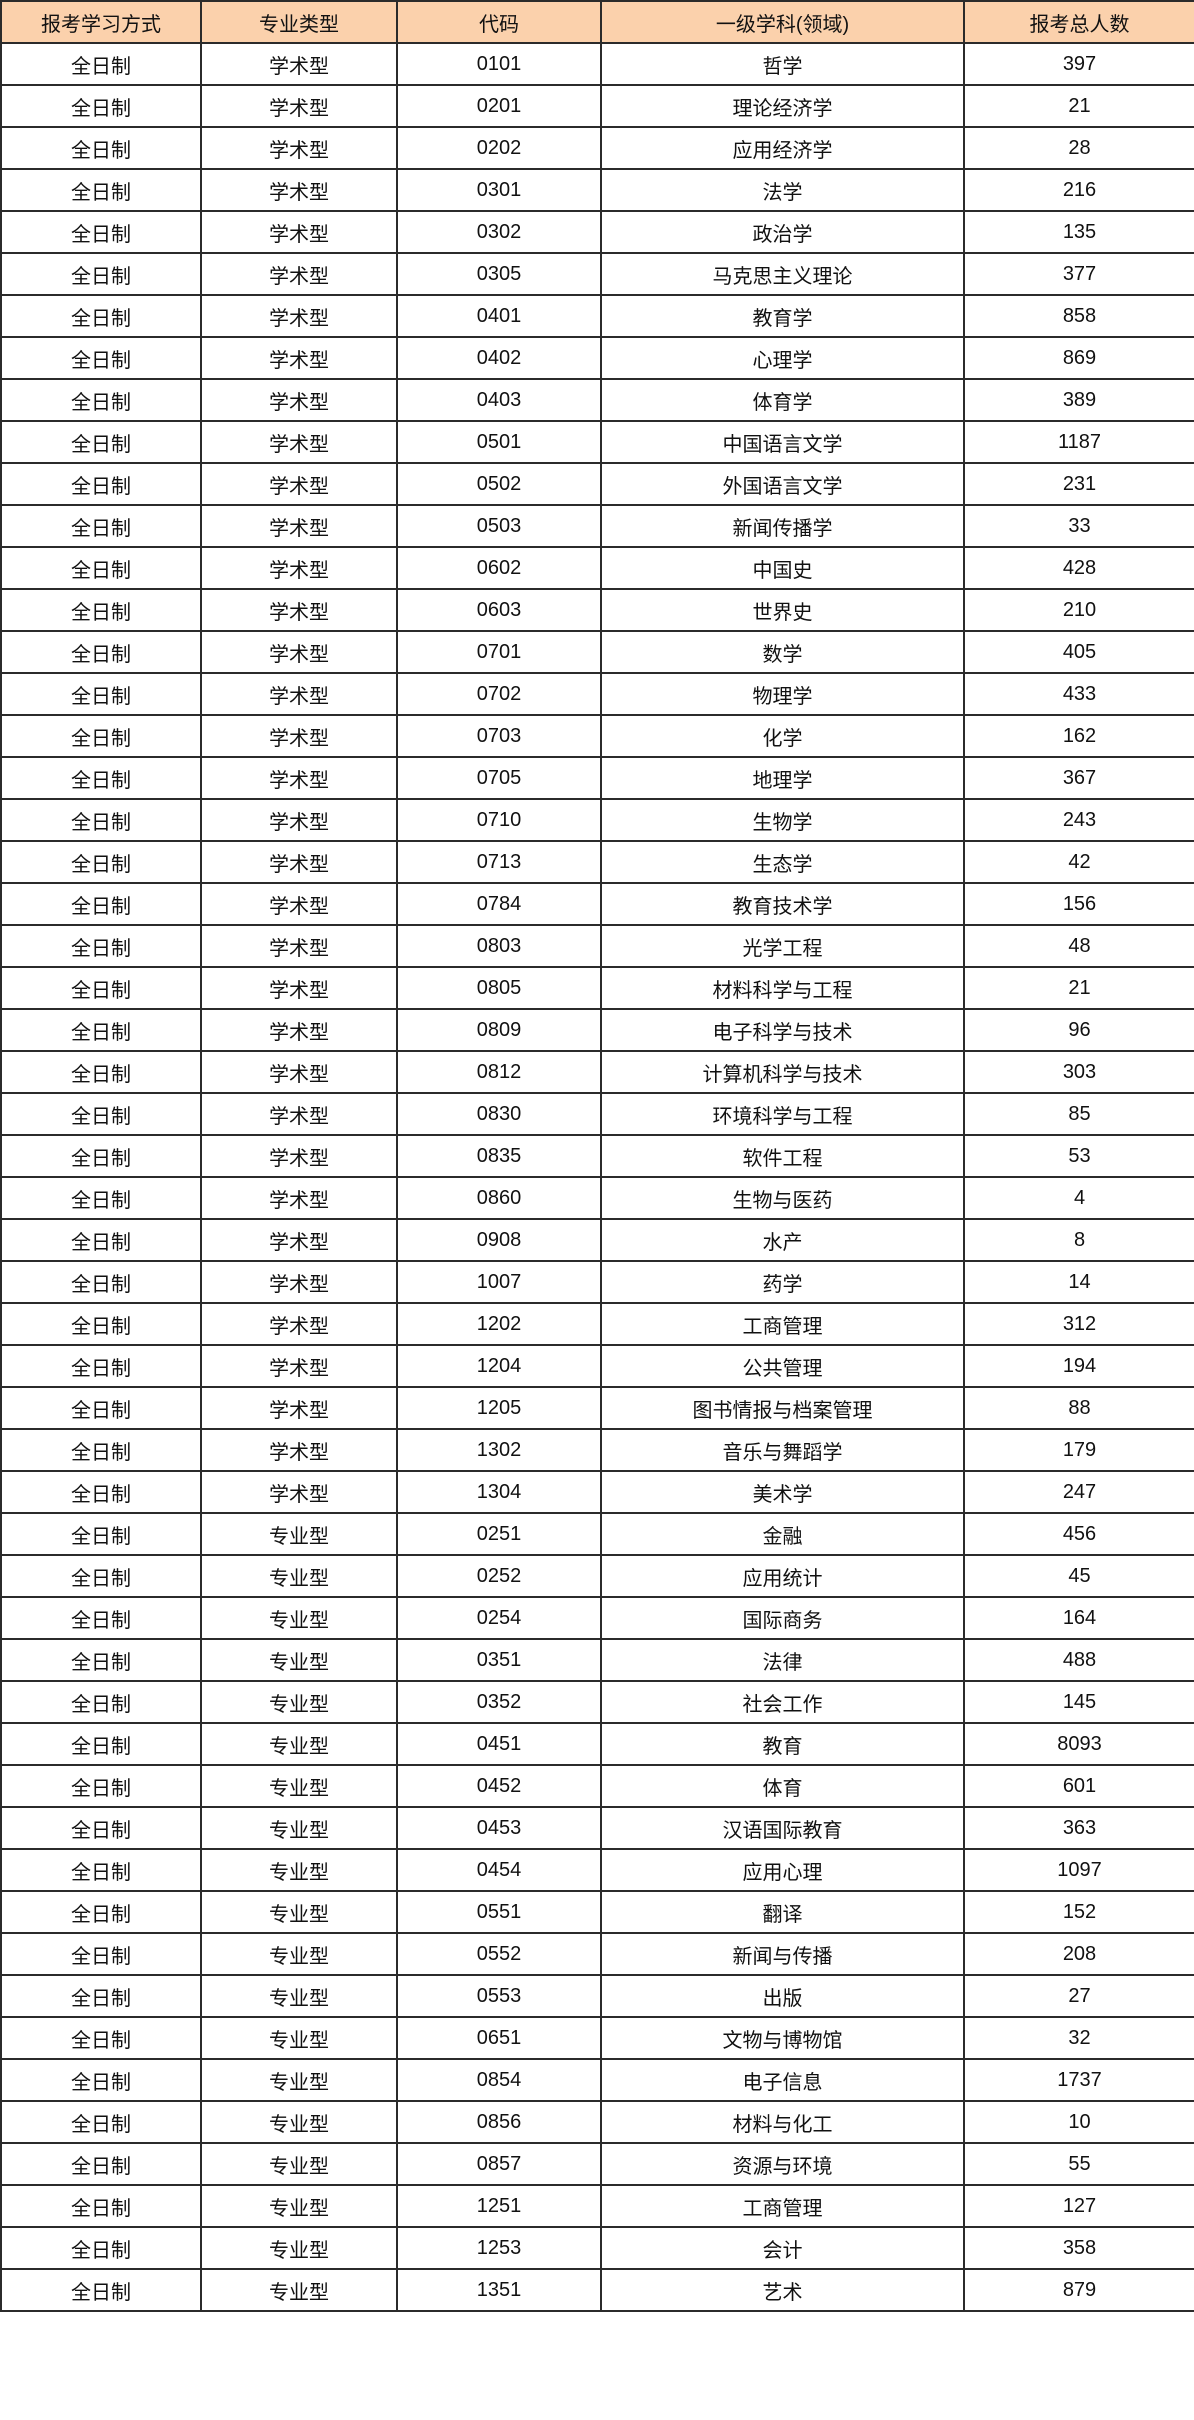  Describe the element at coordinates (499, 1240) in the screenshot. I see `cell-code: 0908` at that location.